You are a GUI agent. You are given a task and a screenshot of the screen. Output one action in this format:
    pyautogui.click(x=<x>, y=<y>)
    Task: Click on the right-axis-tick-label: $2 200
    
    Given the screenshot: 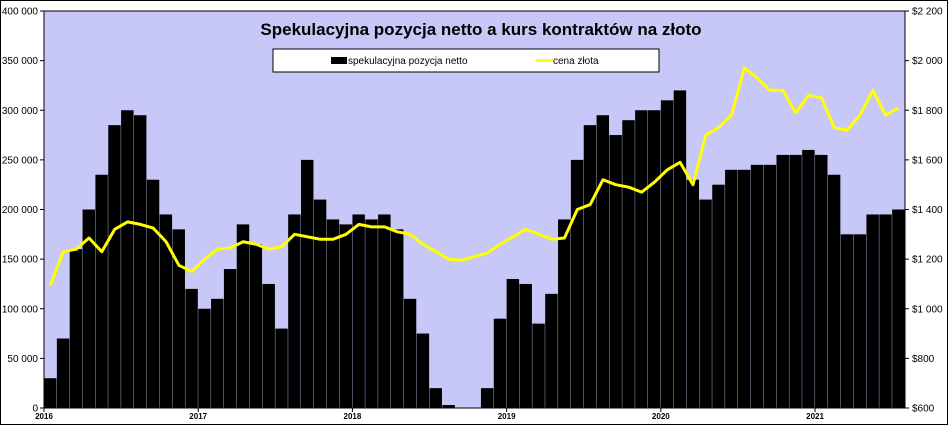 What is the action you would take?
    pyautogui.click(x=927, y=12)
    